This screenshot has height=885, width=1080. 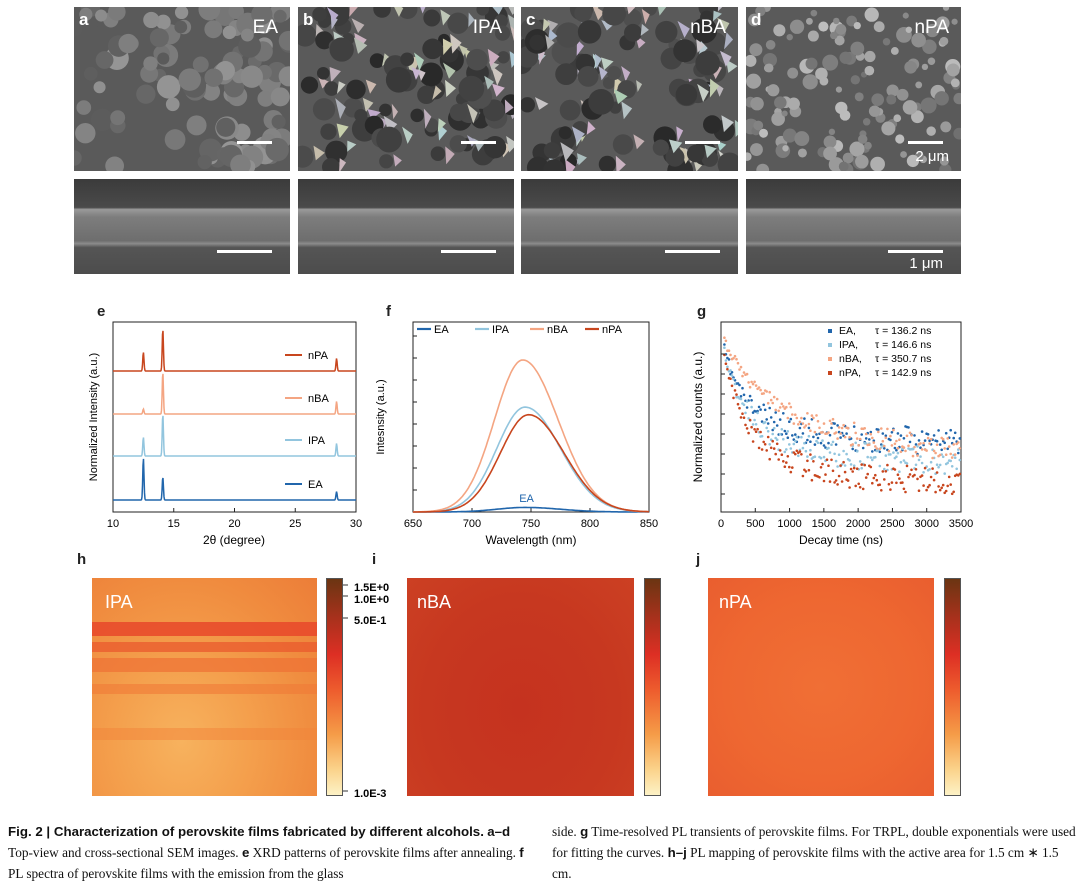 I want to click on xrd-series-nba, so click(x=234, y=394).